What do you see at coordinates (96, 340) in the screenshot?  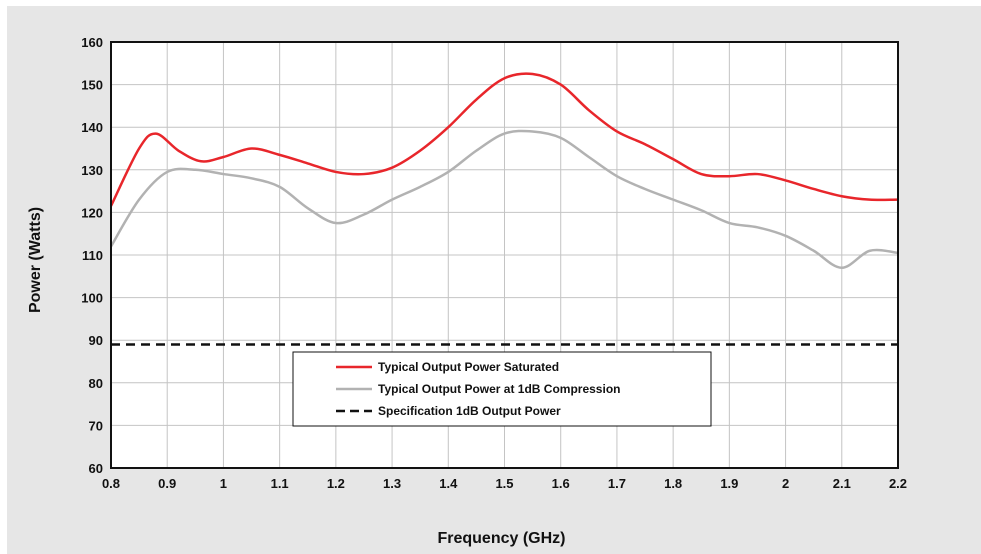 I see `y-tick-label: 90` at bounding box center [96, 340].